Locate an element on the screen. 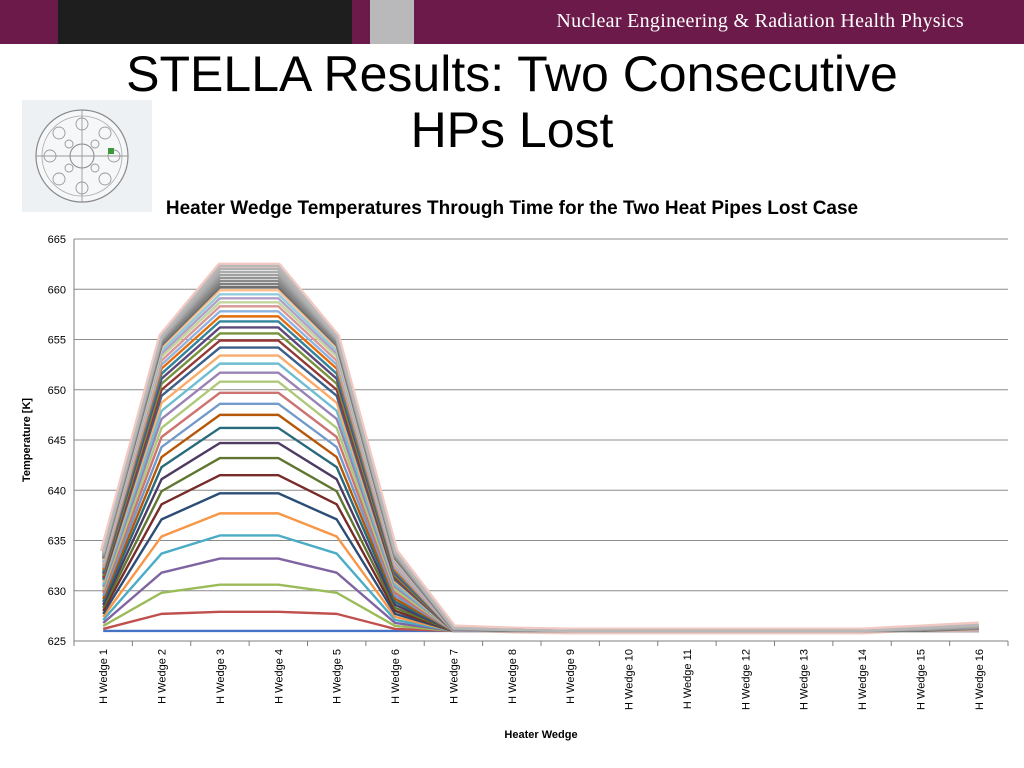 This screenshot has height=768, width=1024. y-tick-label: 645 is located at coordinates (57, 441).